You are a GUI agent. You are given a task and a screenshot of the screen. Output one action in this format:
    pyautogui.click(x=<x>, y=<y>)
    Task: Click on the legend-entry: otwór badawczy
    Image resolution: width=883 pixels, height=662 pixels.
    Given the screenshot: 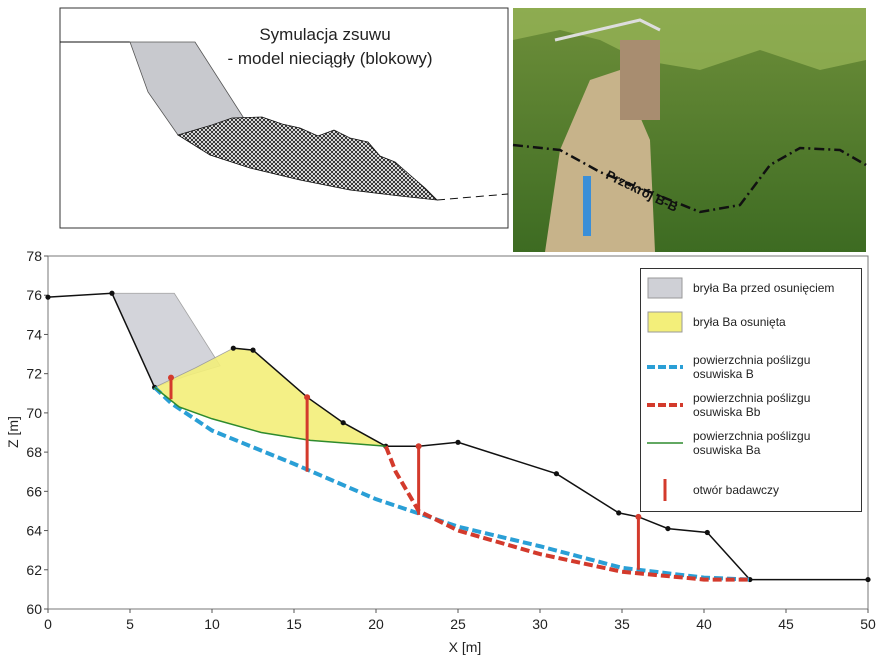 What is the action you would take?
    pyautogui.click(x=750, y=490)
    